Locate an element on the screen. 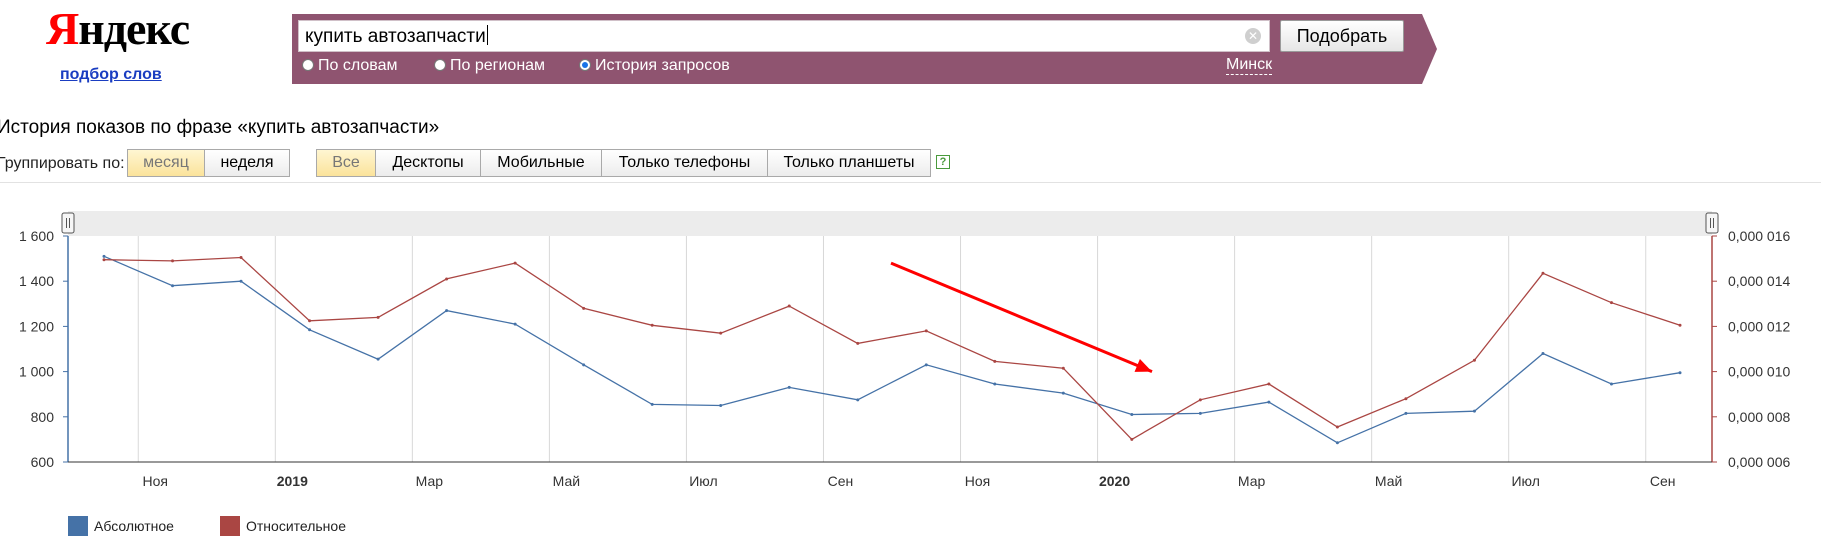  radio-by-words: По словам is located at coordinates (349, 66).